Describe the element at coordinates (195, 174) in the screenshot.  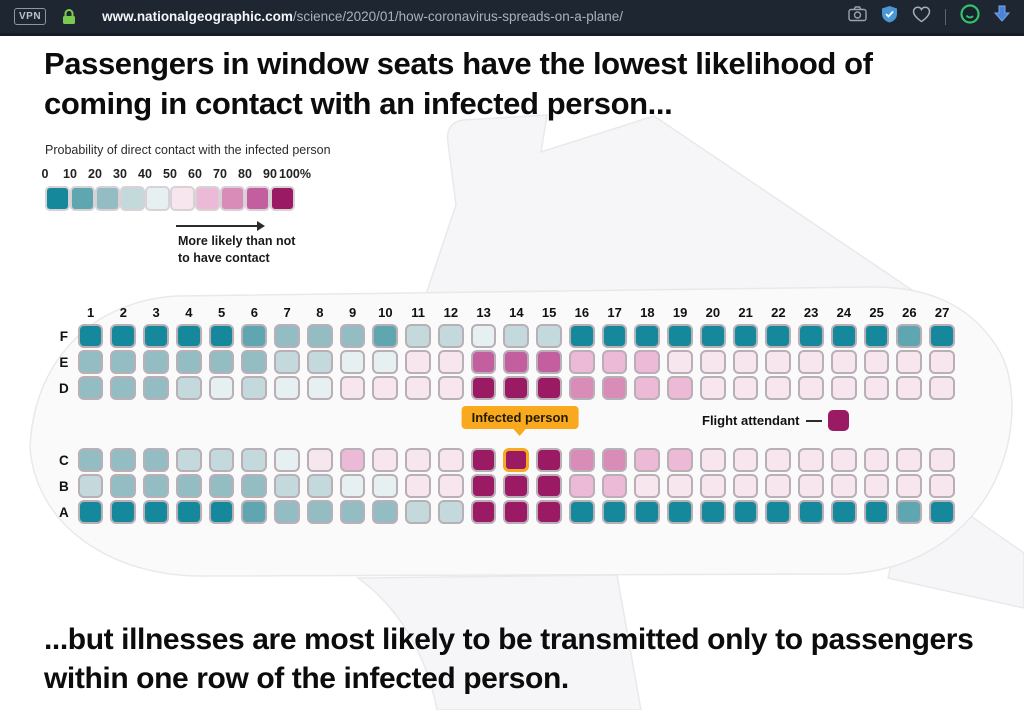
I see `legend-tick: 60` at that location.